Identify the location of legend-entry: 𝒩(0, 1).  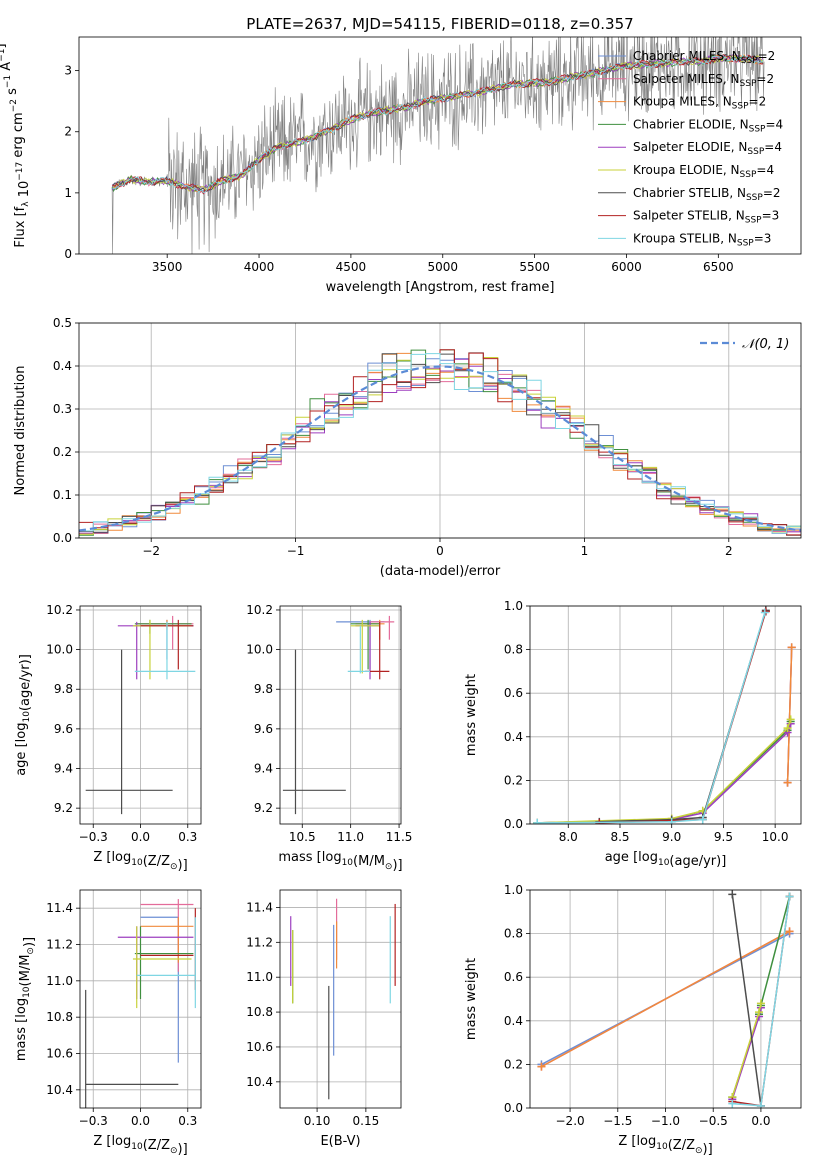
(765, 344).